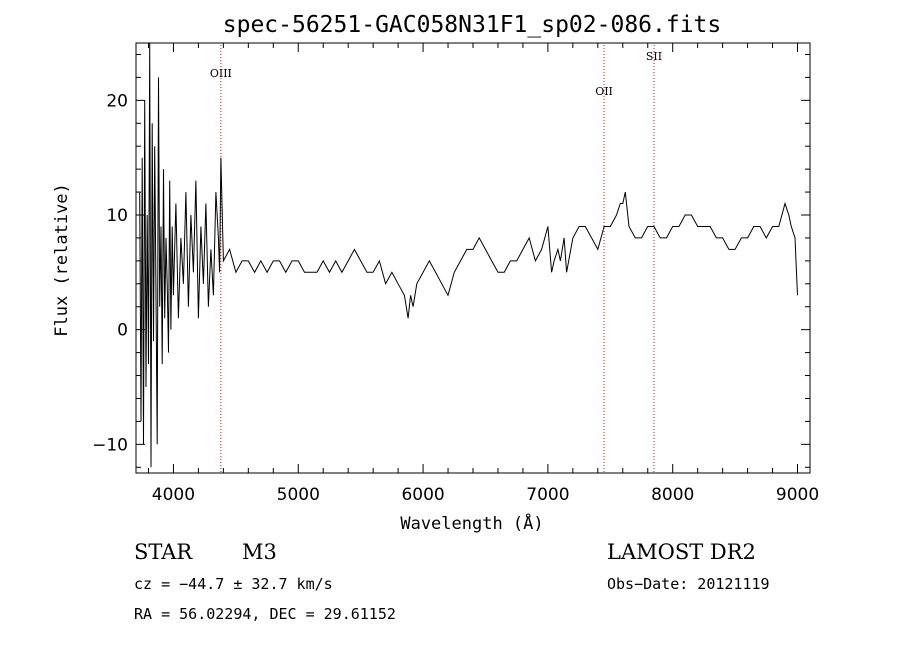 Image resolution: width=900 pixels, height=649 pixels. What do you see at coordinates (117, 101) in the screenshot?
I see `y-tick-label: 20` at bounding box center [117, 101].